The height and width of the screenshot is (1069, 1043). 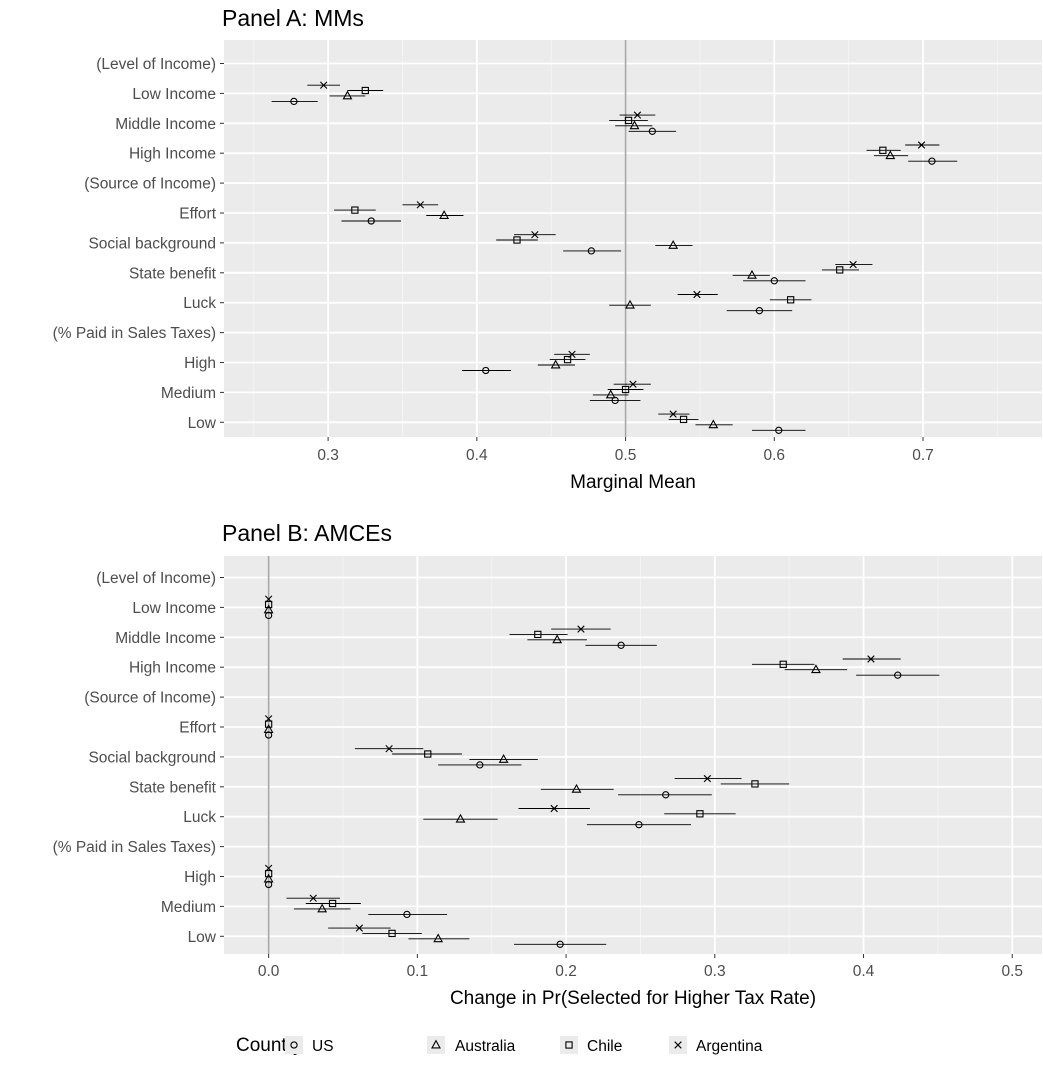 What do you see at coordinates (200, 363) in the screenshot?
I see `y-tick-label-high: High` at bounding box center [200, 363].